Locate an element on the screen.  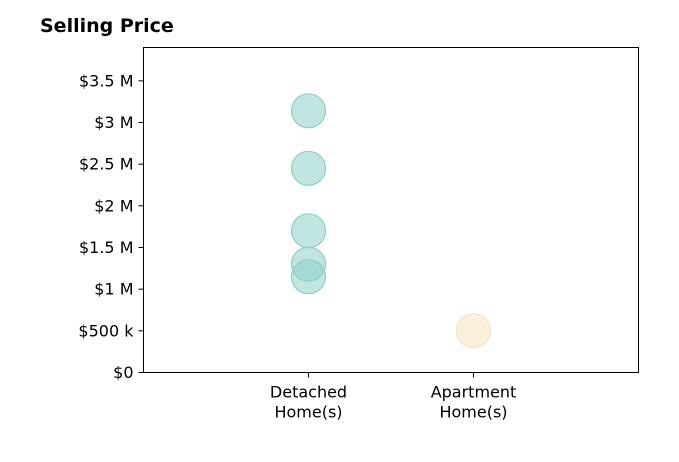
y-tick-label: $1.5 M is located at coordinates (106, 247).